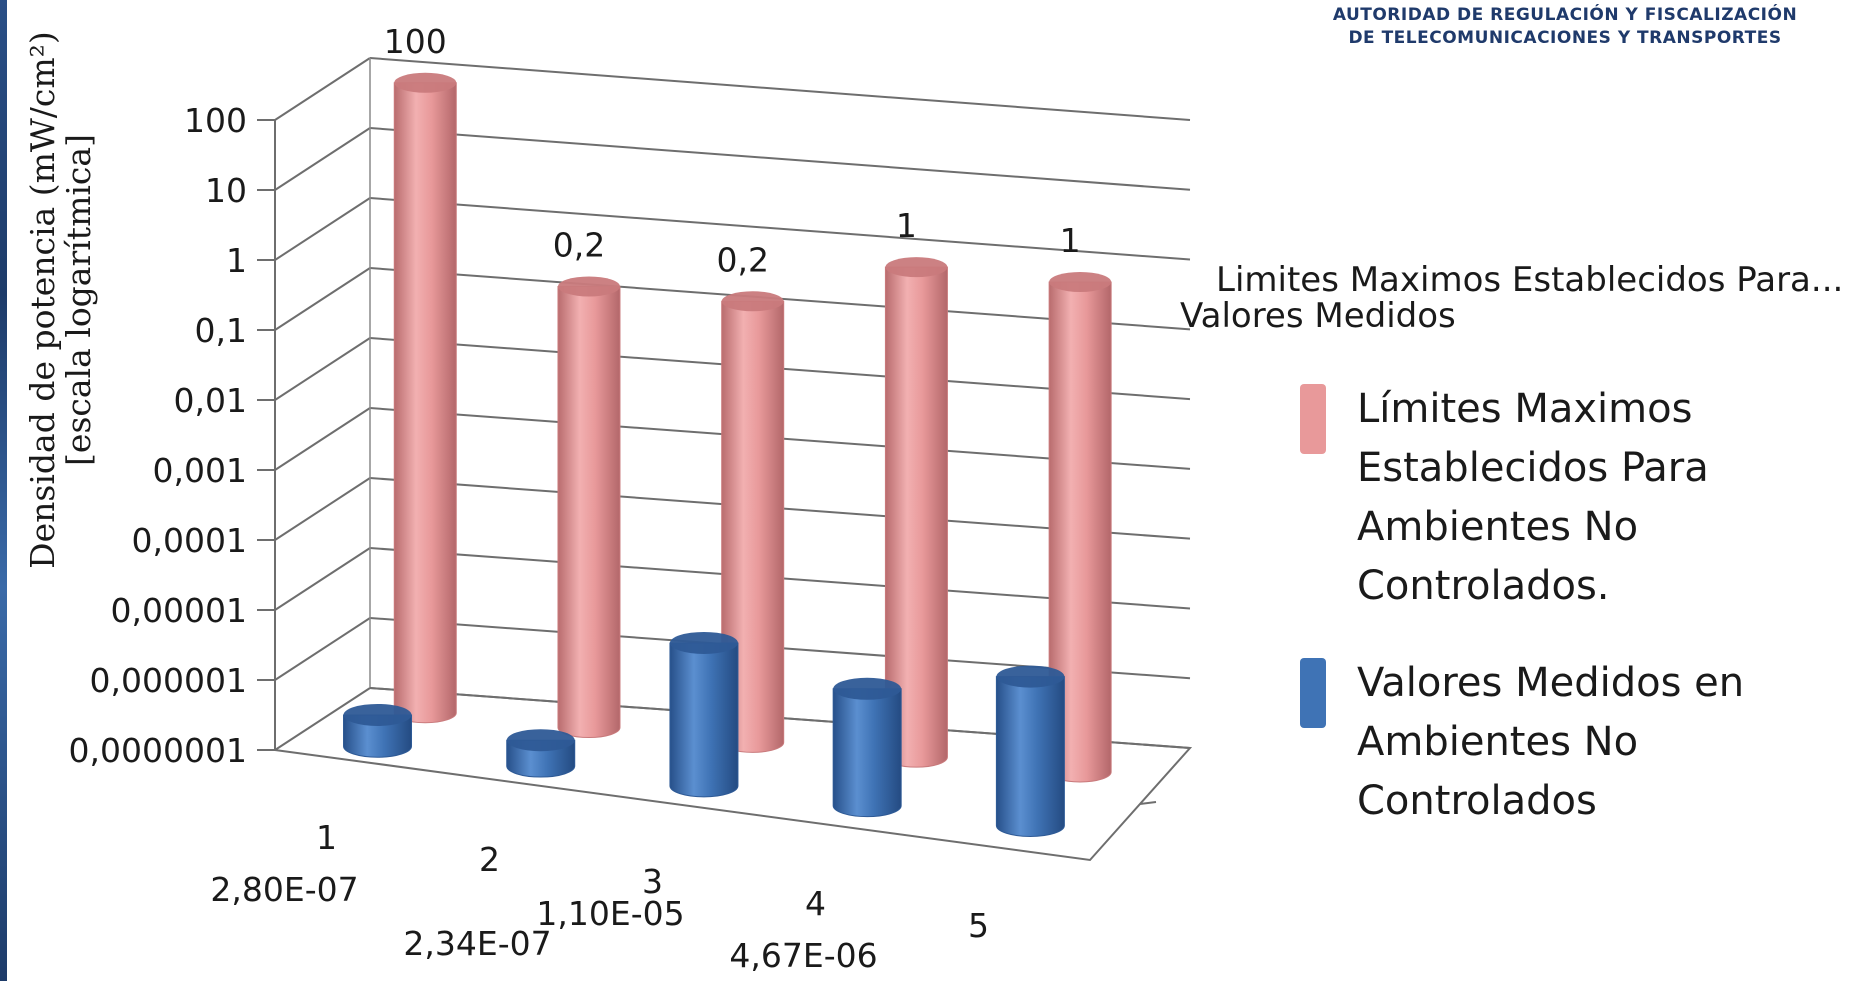 Image resolution: width=1871 pixels, height=981 pixels. What do you see at coordinates (189, 540) in the screenshot?
I see `y-tick-label: 0,0001` at bounding box center [189, 540].